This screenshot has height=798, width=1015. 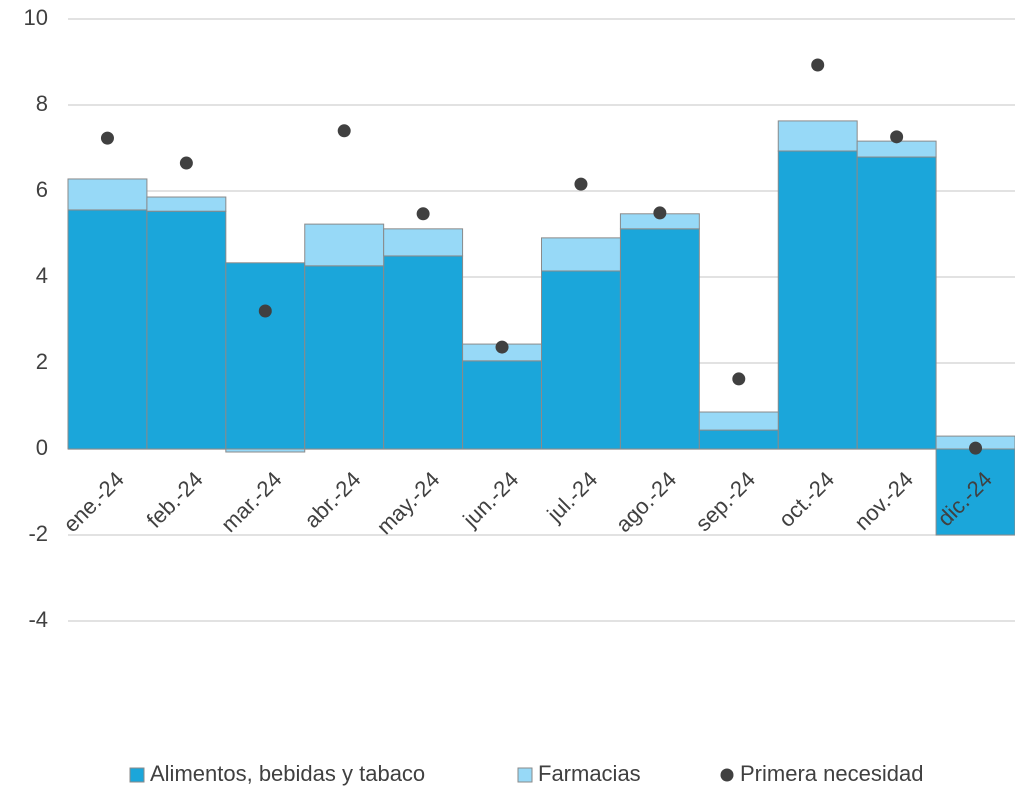 What do you see at coordinates (884, 501) in the screenshot?
I see `x-tick-label: nov.-24` at bounding box center [884, 501].